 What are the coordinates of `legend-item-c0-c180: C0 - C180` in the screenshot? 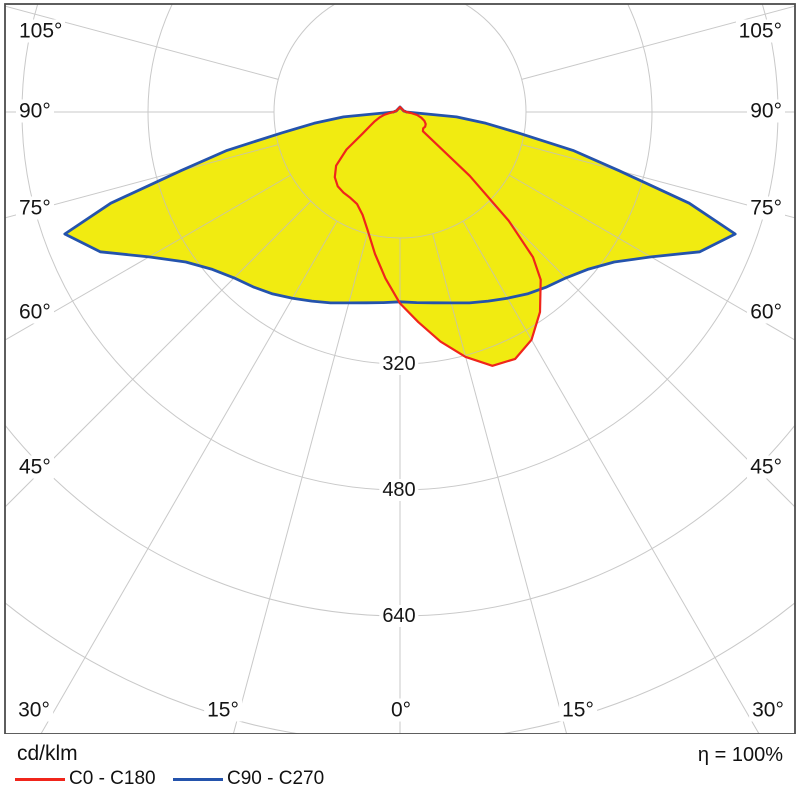 It's located at (85, 779).